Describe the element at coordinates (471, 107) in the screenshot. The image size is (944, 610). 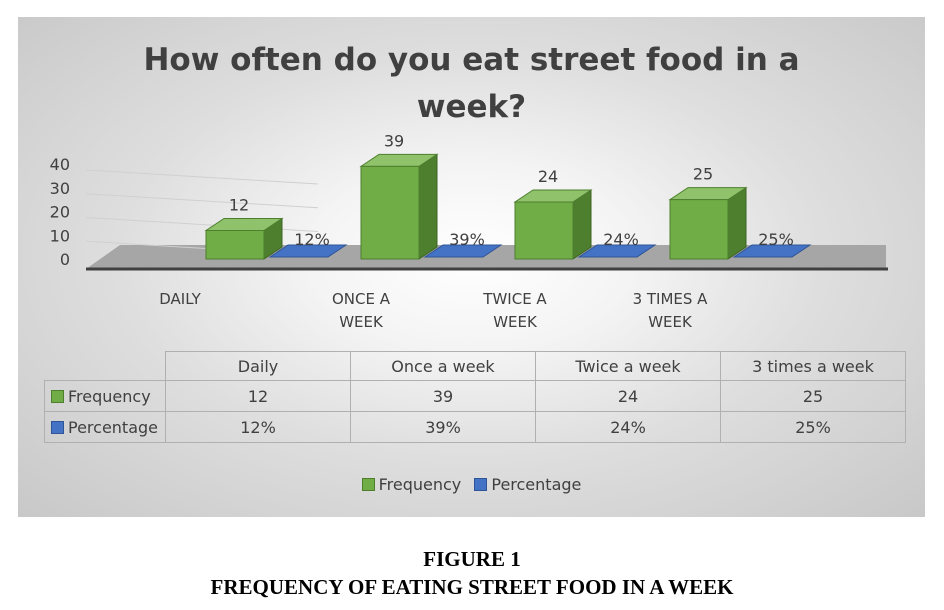
I see `chart-title-line2: week?` at that location.